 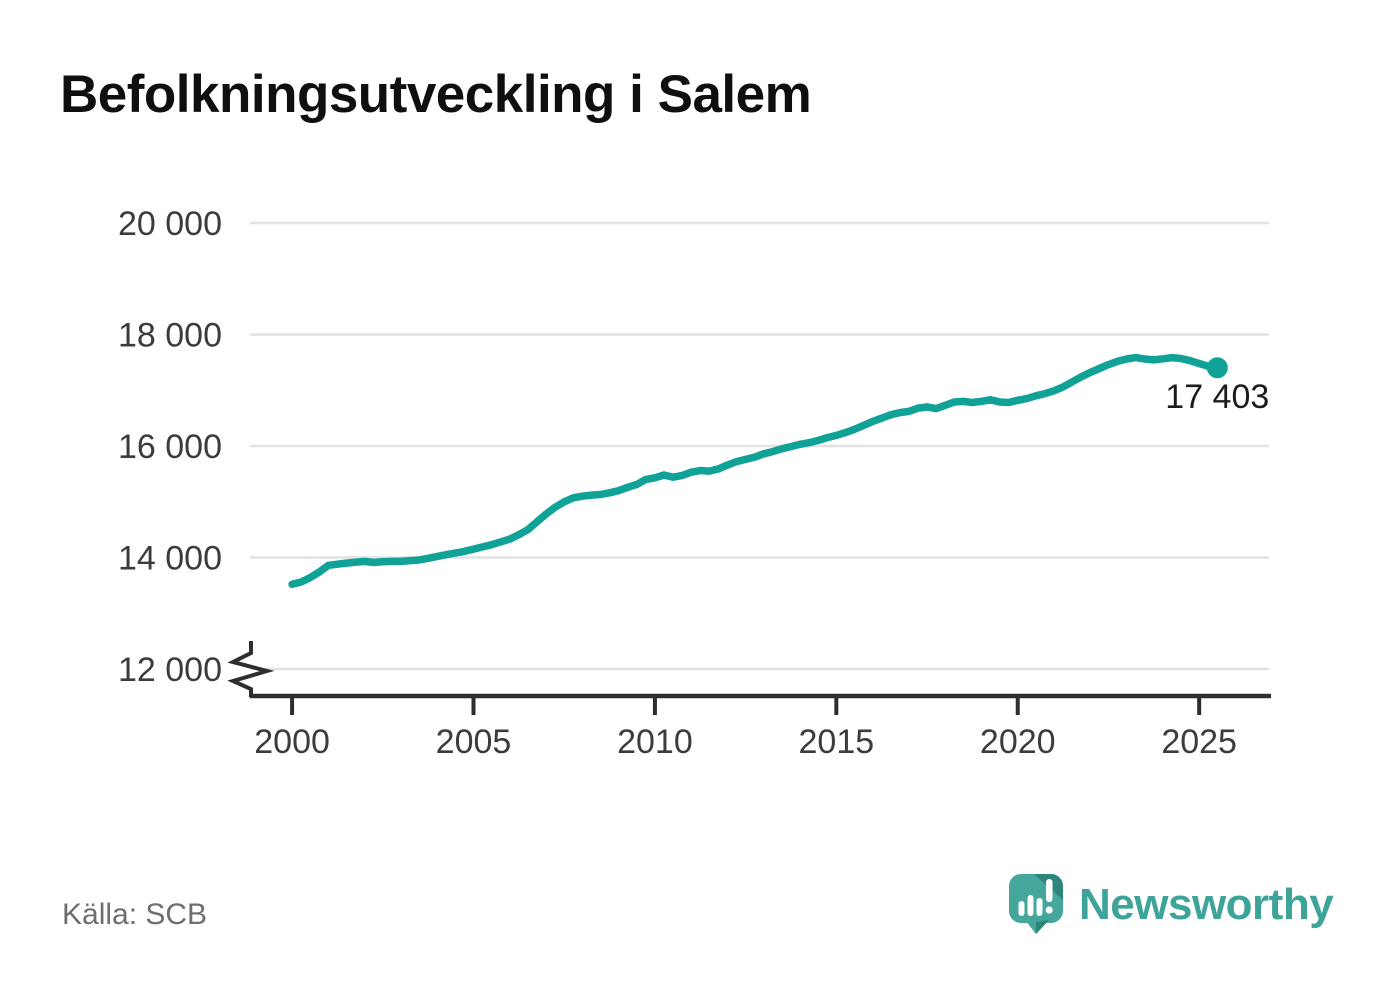 I want to click on x-axis-label: 2015, so click(x=837, y=742).